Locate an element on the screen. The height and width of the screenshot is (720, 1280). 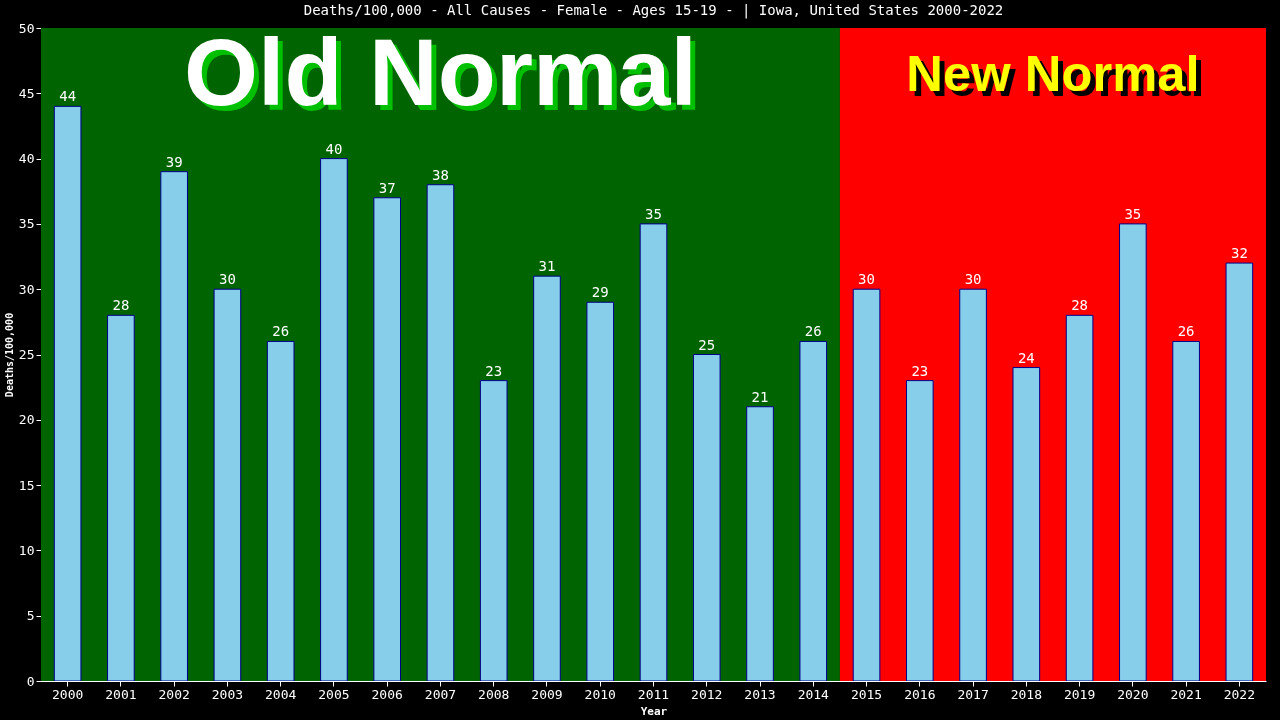
x-tick-label: 2016 is located at coordinates (920, 694).